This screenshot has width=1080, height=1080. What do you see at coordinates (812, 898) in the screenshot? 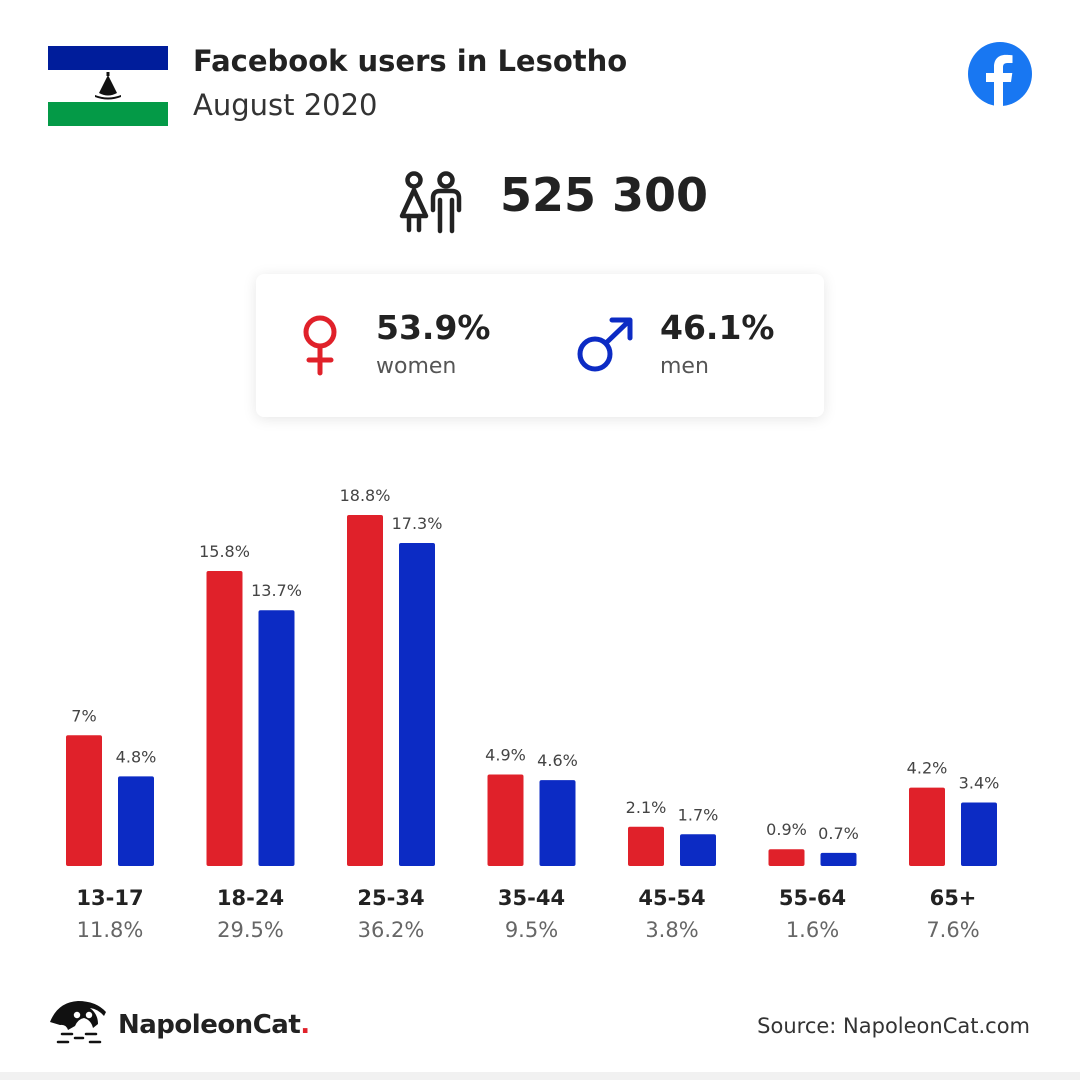
I see `category-label-55-64: 55-64` at bounding box center [812, 898].